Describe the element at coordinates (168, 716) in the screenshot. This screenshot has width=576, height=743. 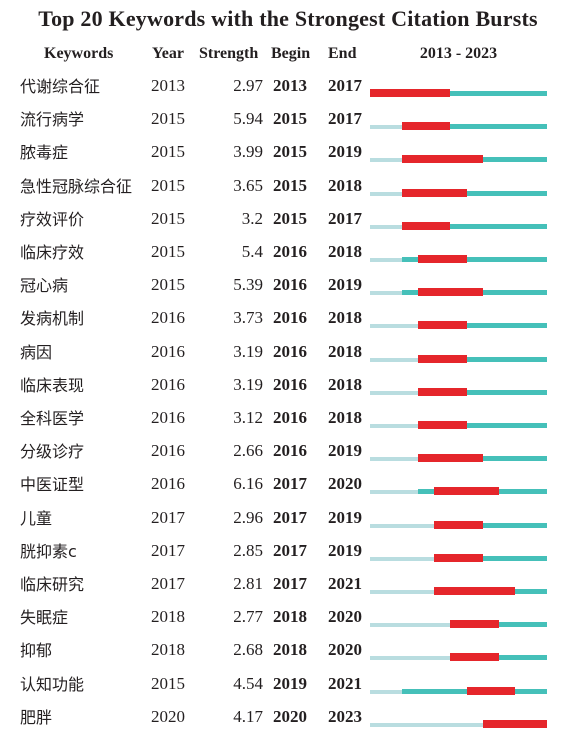
I see `year-cell: 2020` at that location.